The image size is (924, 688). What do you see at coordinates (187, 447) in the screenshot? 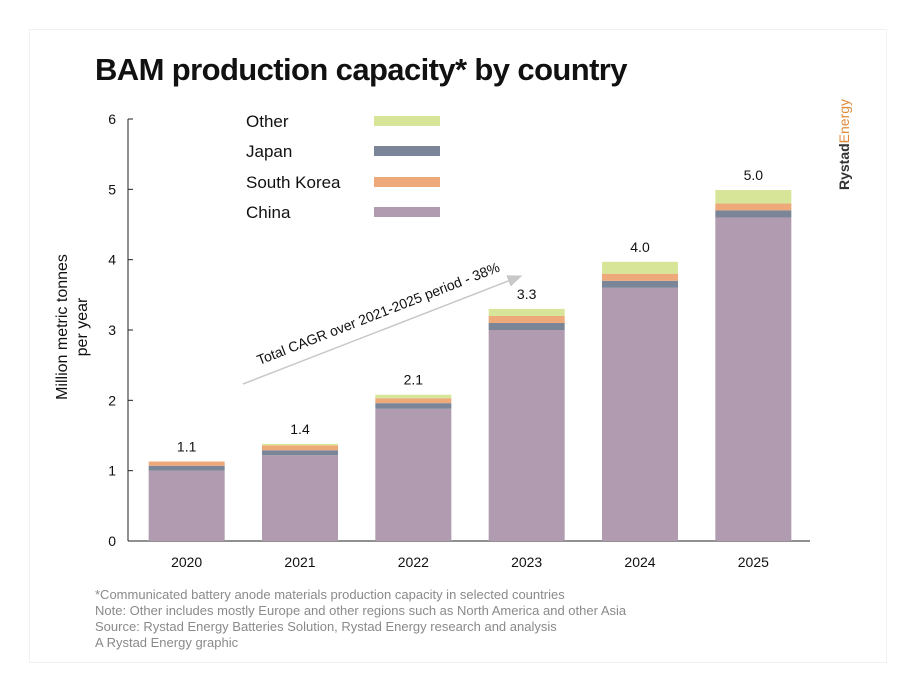
I see `total-value-label: 1.1` at bounding box center [187, 447].